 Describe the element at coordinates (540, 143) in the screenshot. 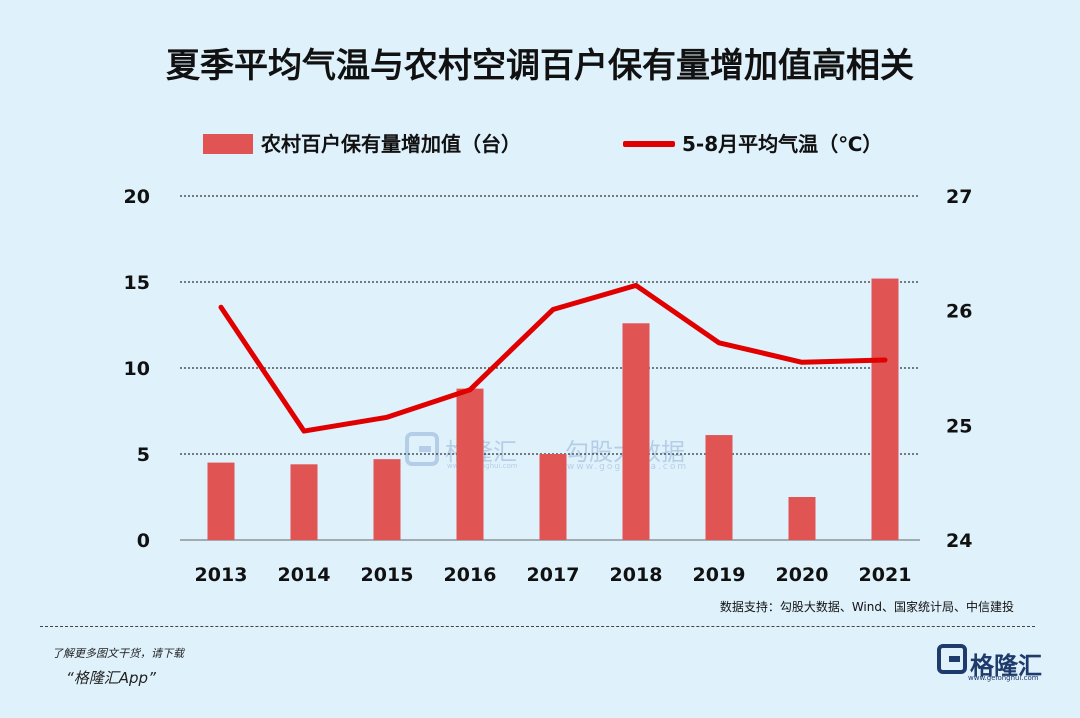

I see `legend: 农村百户保有量增加值（台） 5-8月平均气温（℃）` at that location.